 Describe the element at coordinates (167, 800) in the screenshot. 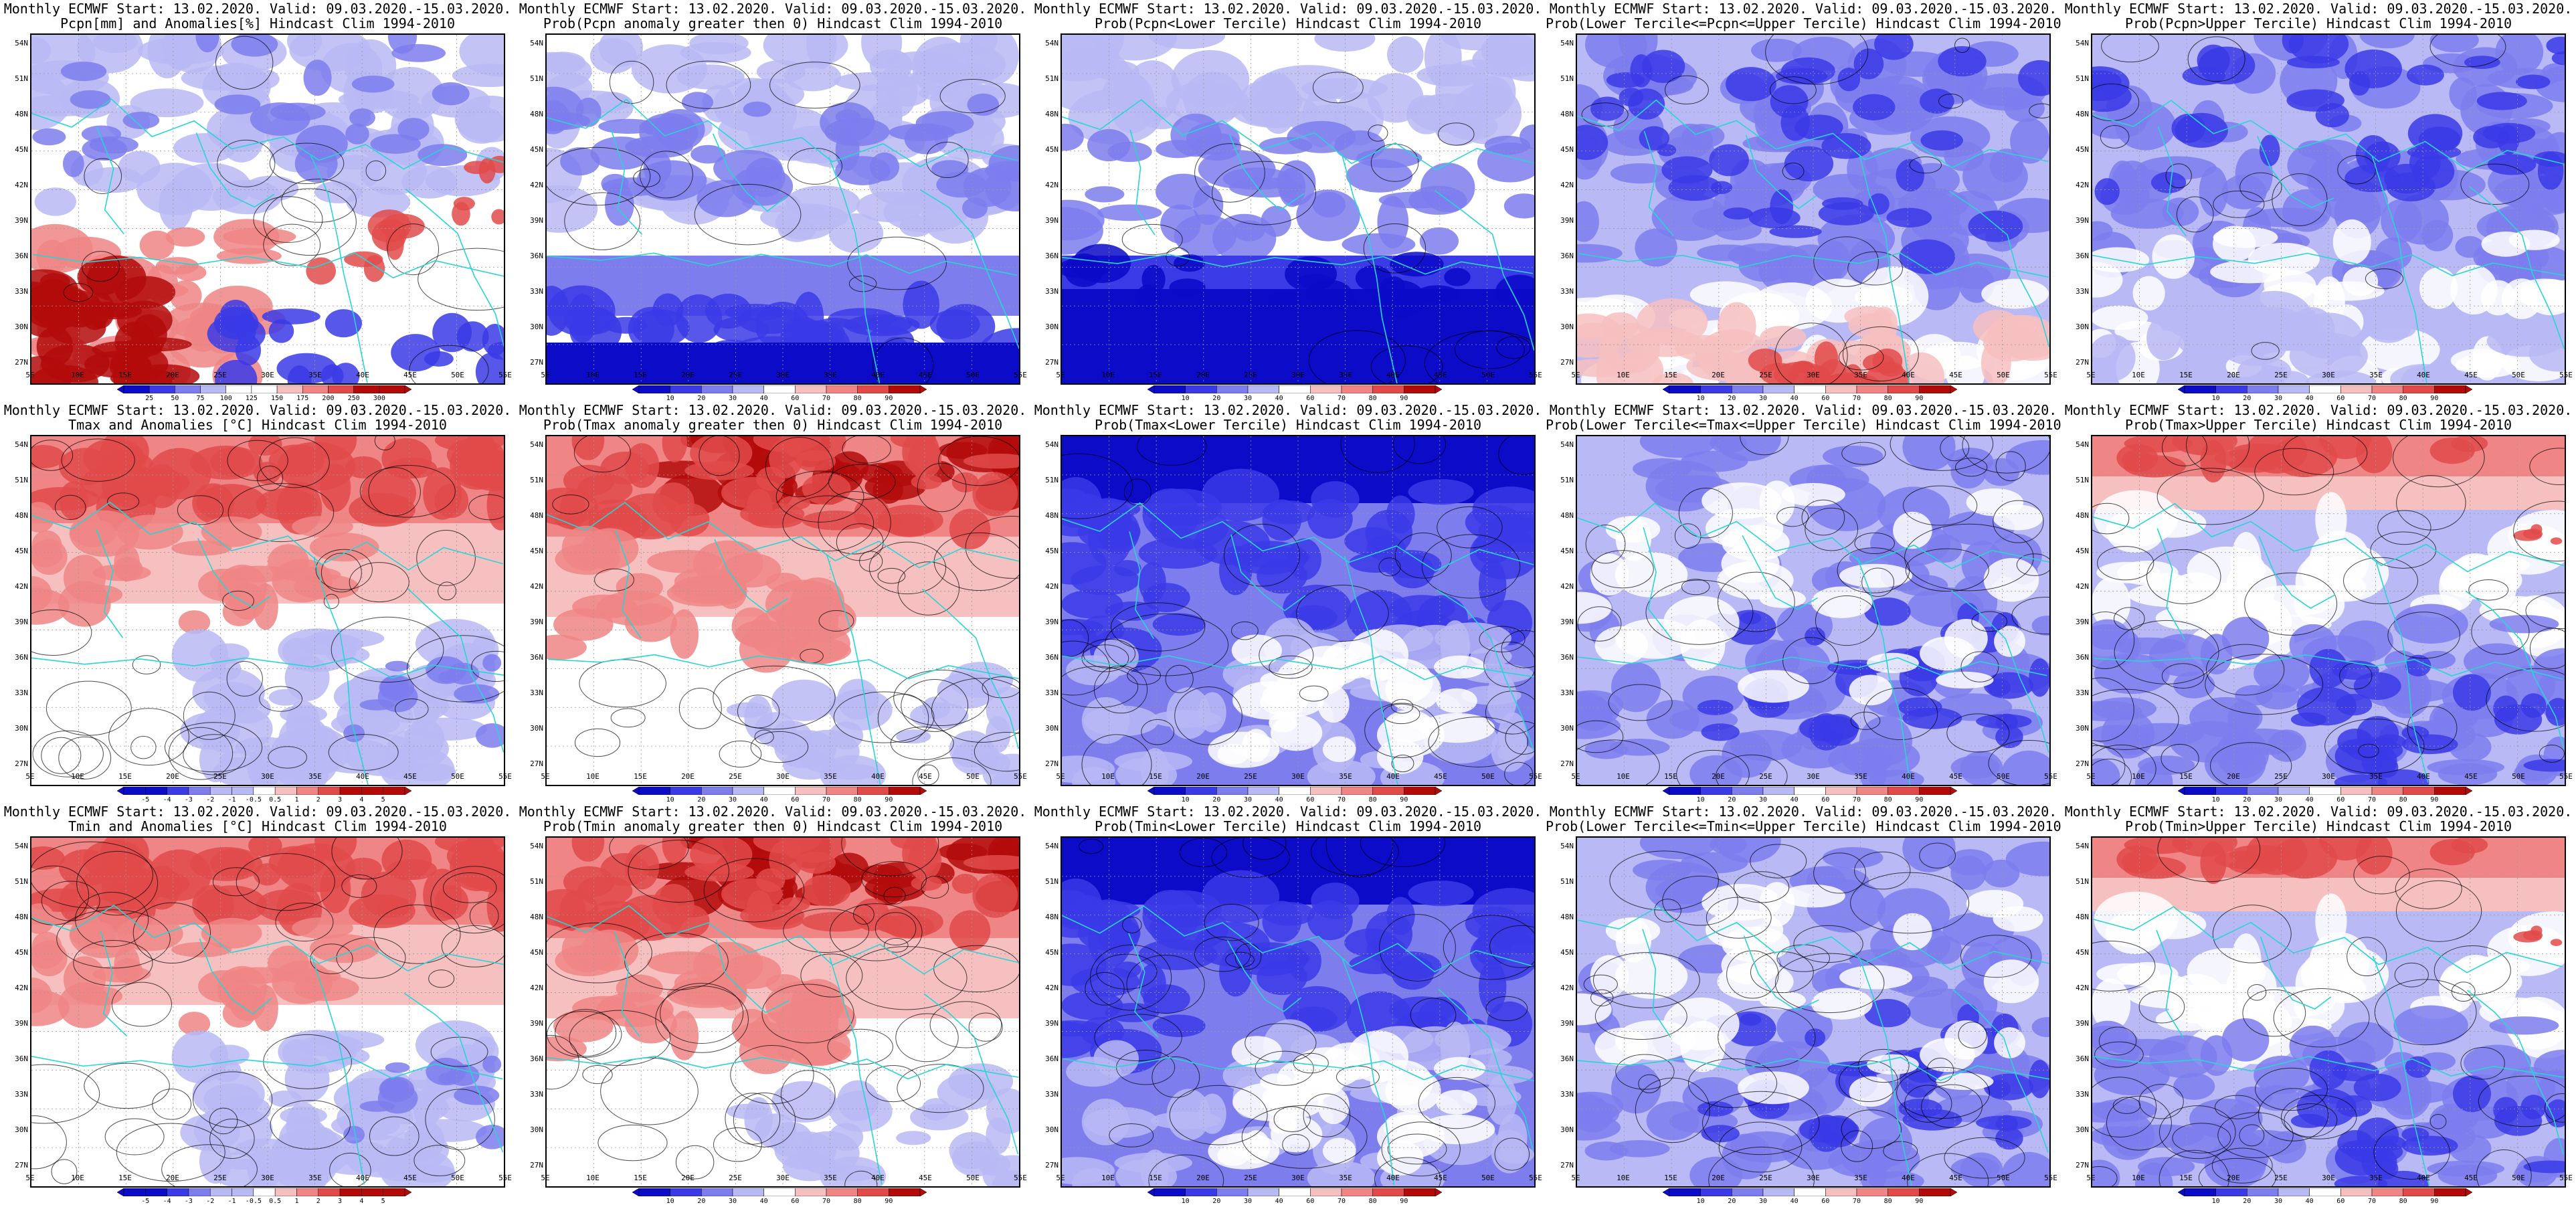

I see `colorbar-label: -4` at that location.